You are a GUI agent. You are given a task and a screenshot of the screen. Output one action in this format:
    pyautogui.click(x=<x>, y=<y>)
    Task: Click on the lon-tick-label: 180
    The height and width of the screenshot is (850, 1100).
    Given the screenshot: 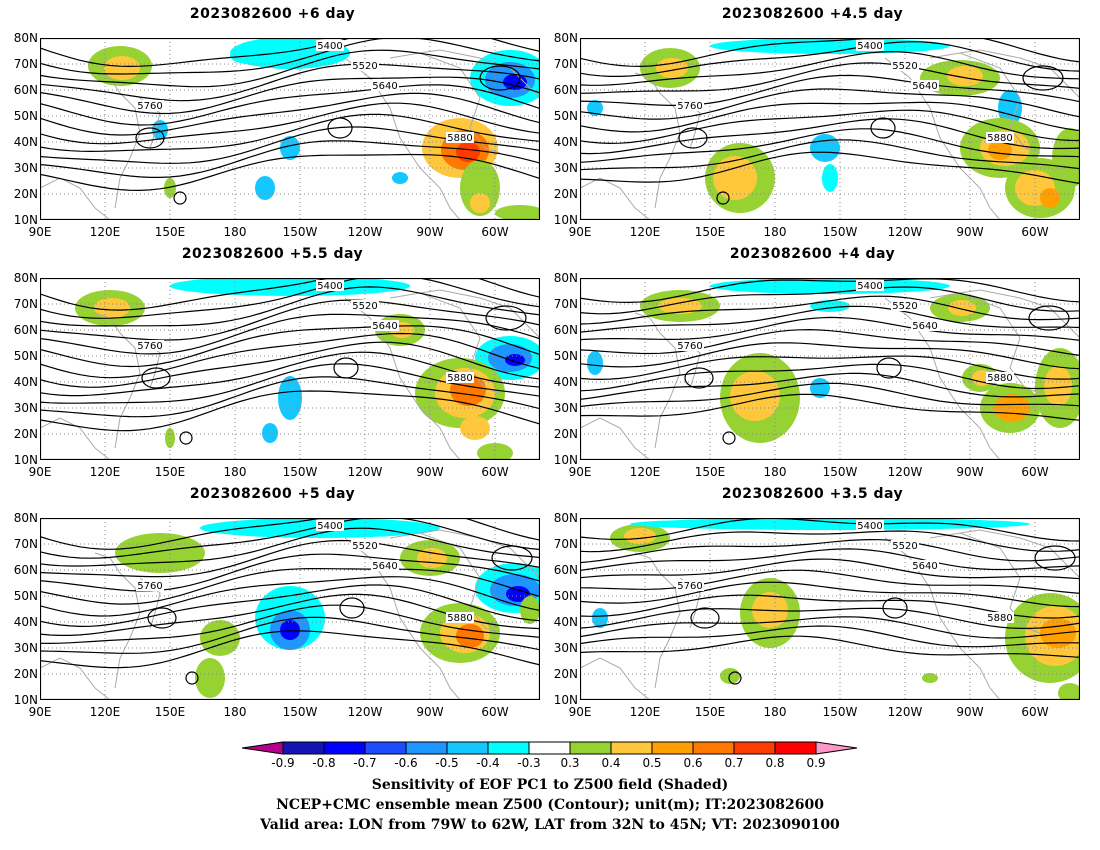 What is the action you would take?
    pyautogui.click(x=775, y=232)
    